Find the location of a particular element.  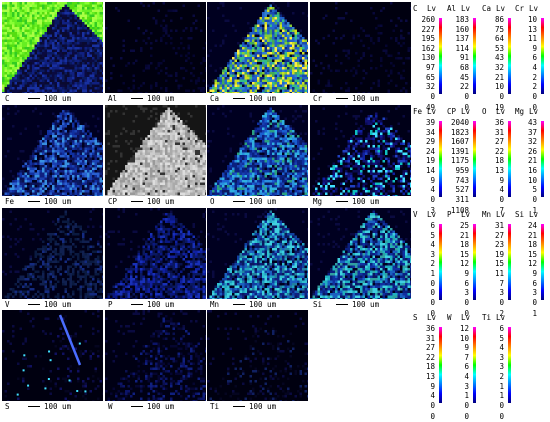

legend-value: 5 is located at coordinates (424, 236).